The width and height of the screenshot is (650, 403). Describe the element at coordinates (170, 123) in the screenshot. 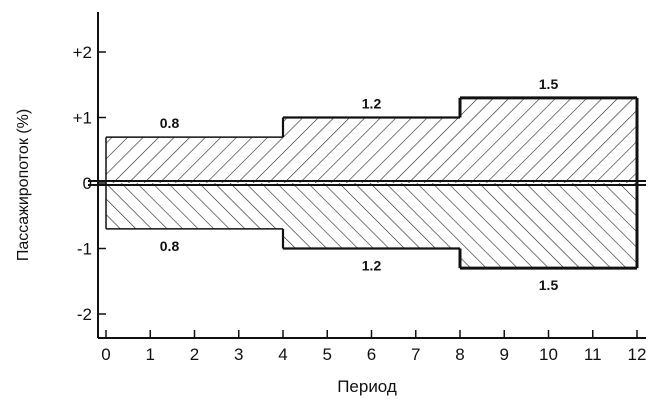

I see `data-label-upper-0: 0.8` at that location.